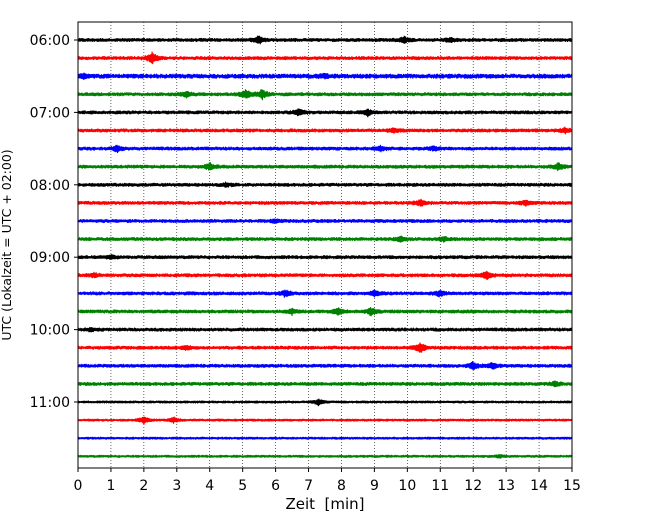  Describe the element at coordinates (50, 403) in the screenshot. I see `y-tick-label: 11:00` at that location.